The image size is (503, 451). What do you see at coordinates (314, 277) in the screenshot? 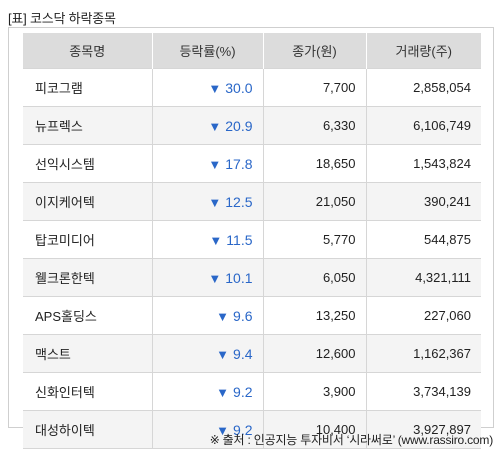
I see `close-price: 6,050` at bounding box center [314, 277].